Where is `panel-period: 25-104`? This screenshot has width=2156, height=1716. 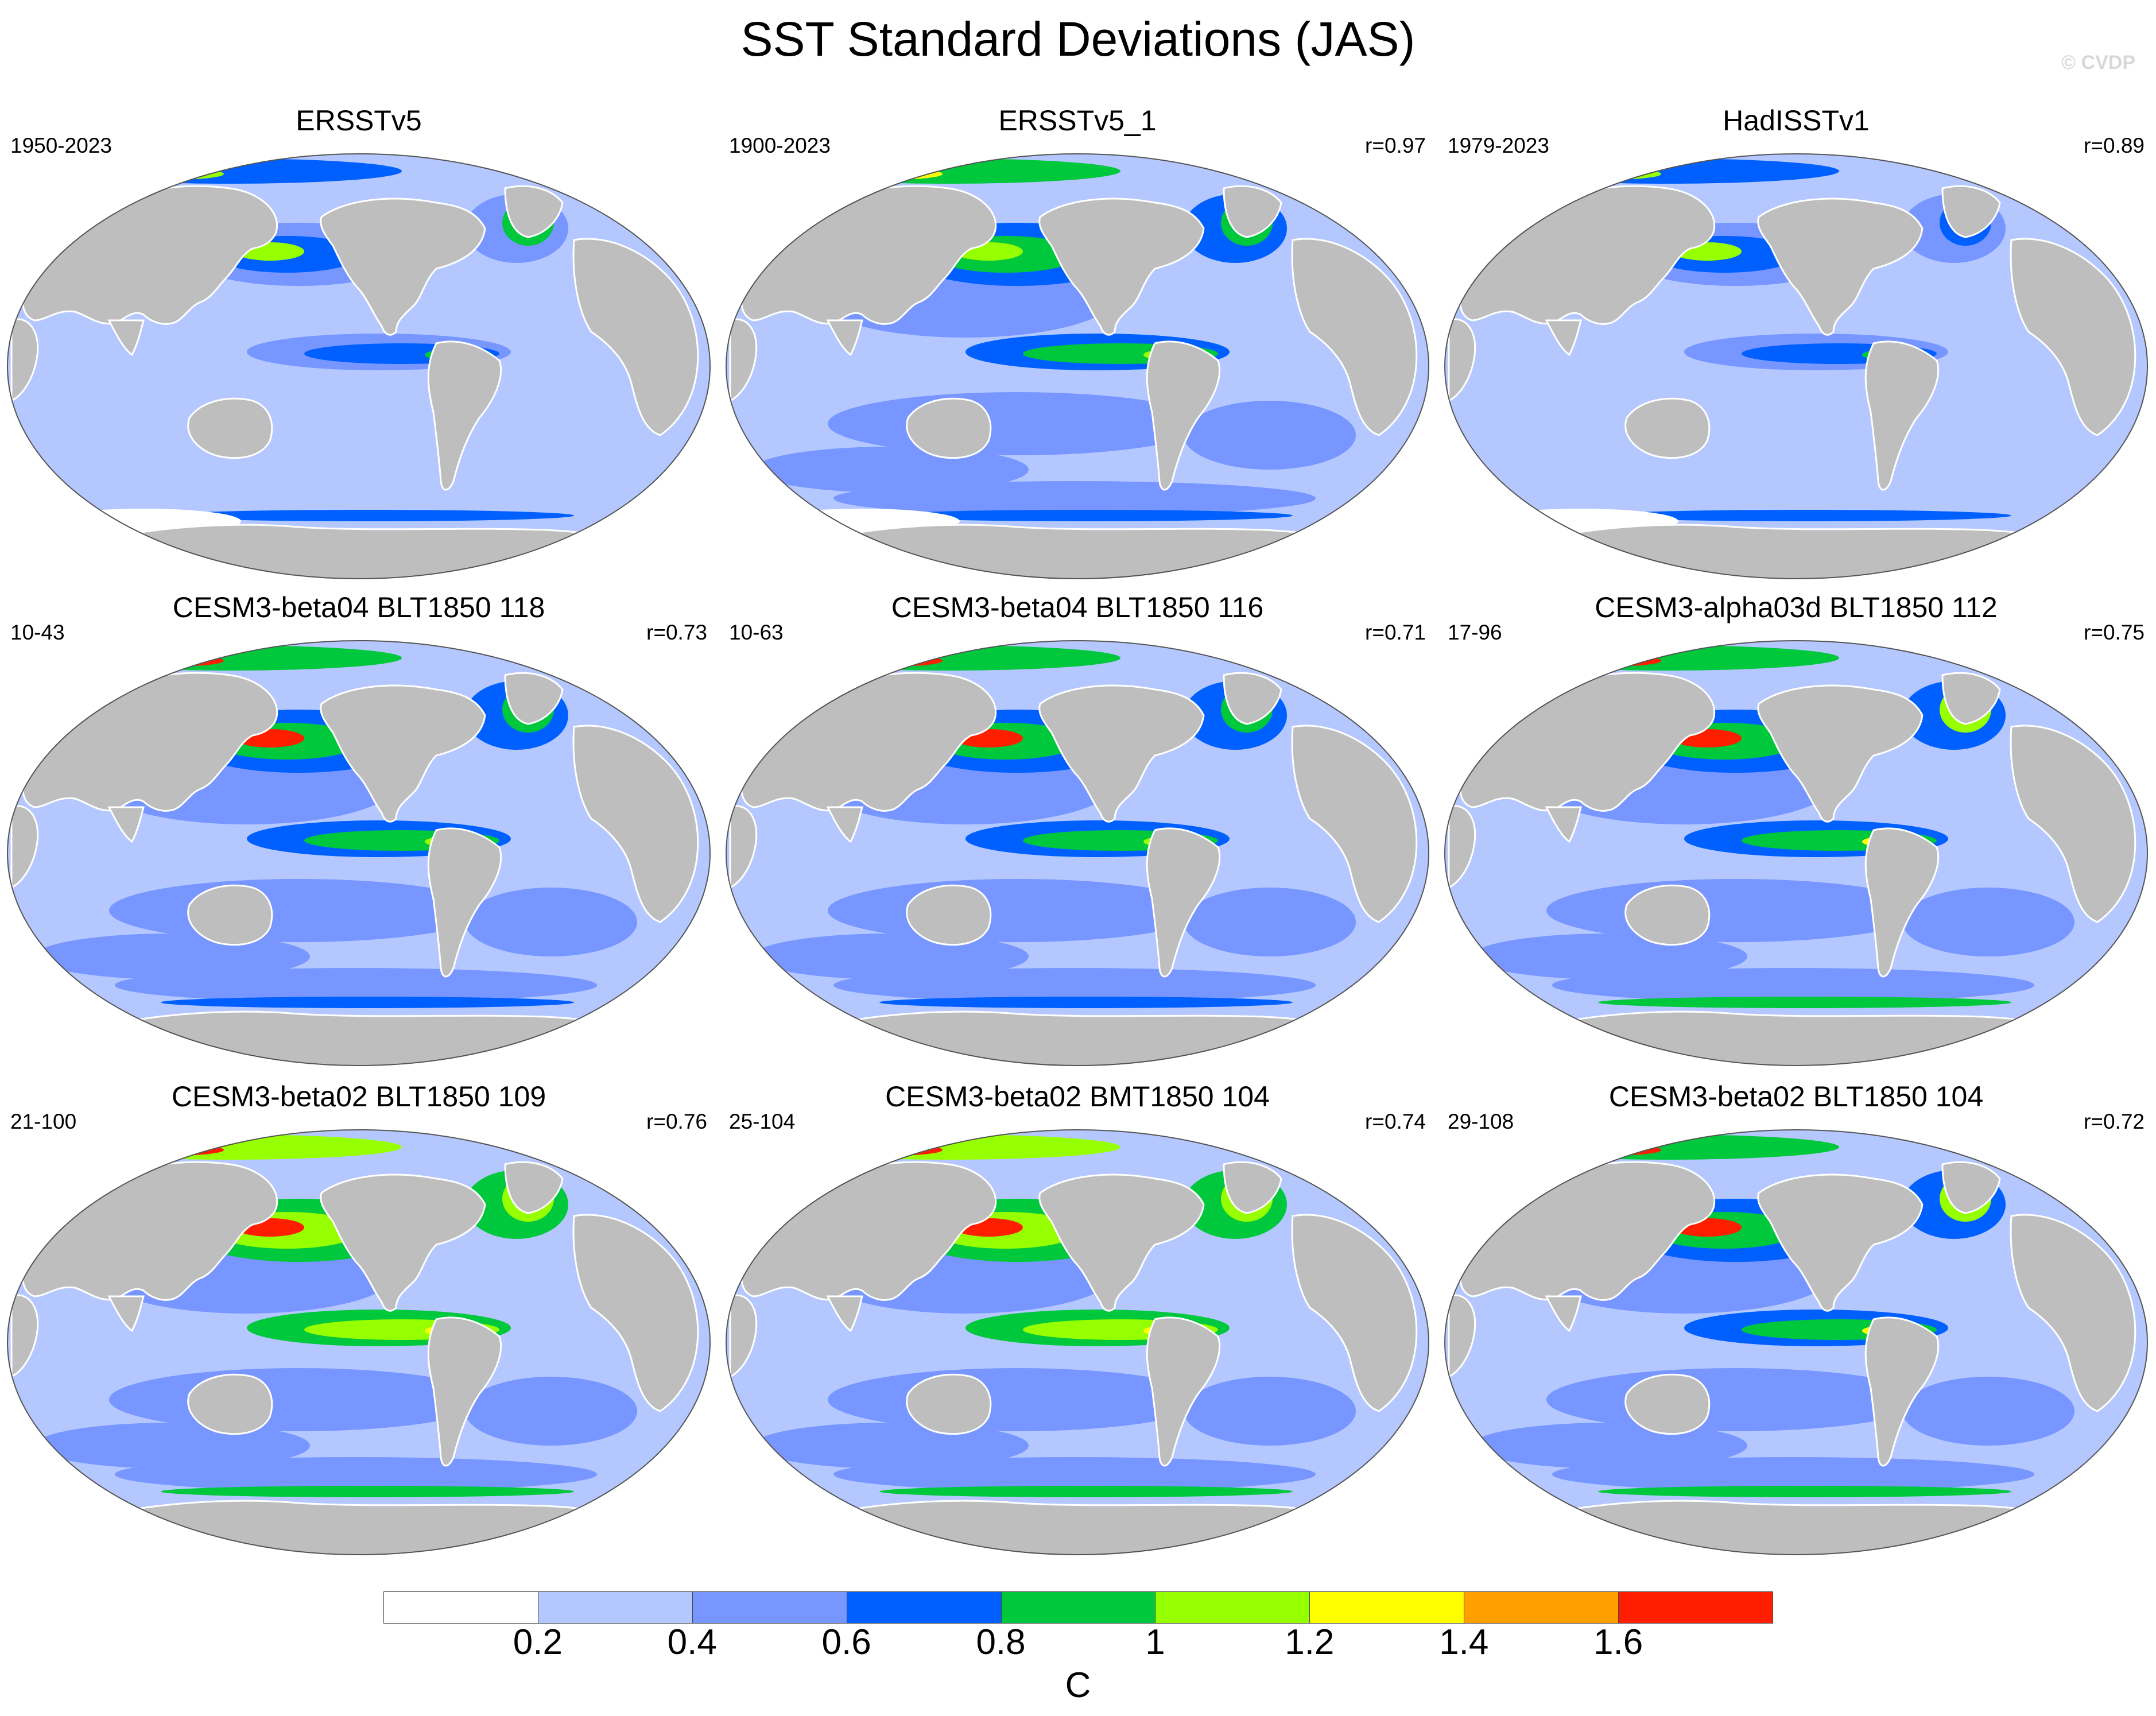
panel-period: 25-104 is located at coordinates (762, 1121).